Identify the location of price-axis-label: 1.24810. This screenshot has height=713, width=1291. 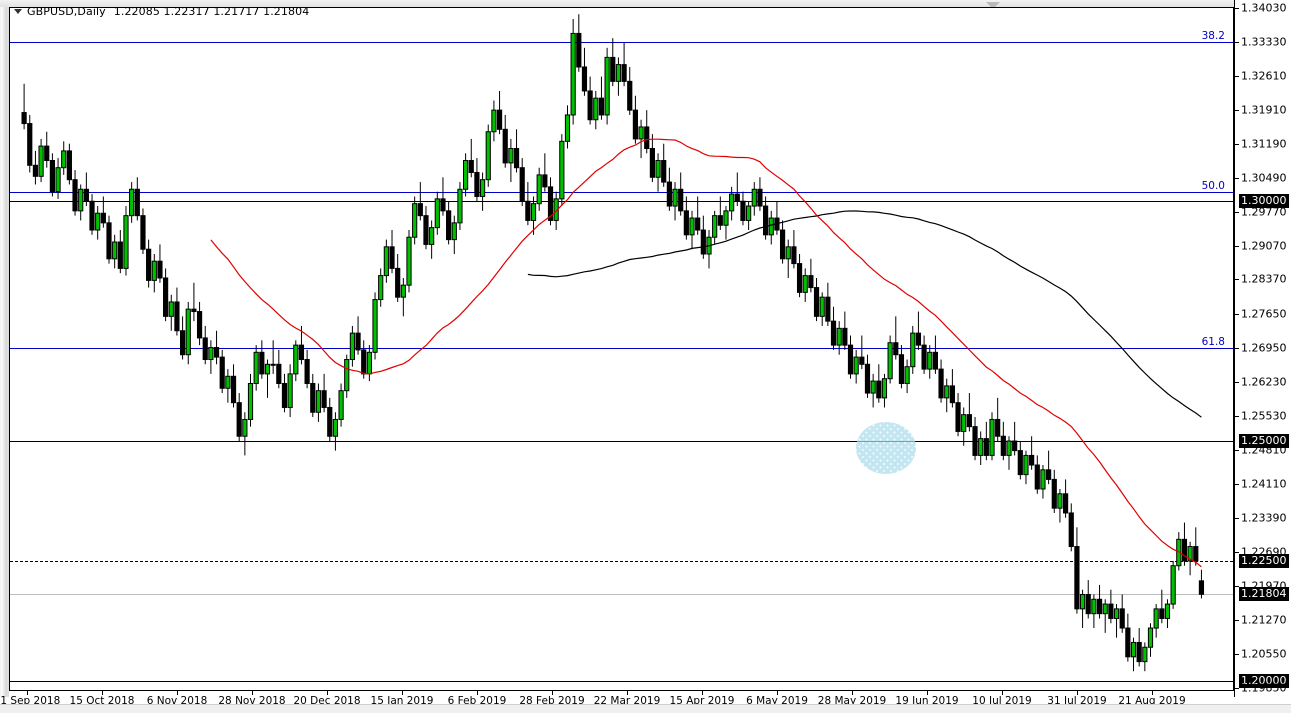
(1264, 450).